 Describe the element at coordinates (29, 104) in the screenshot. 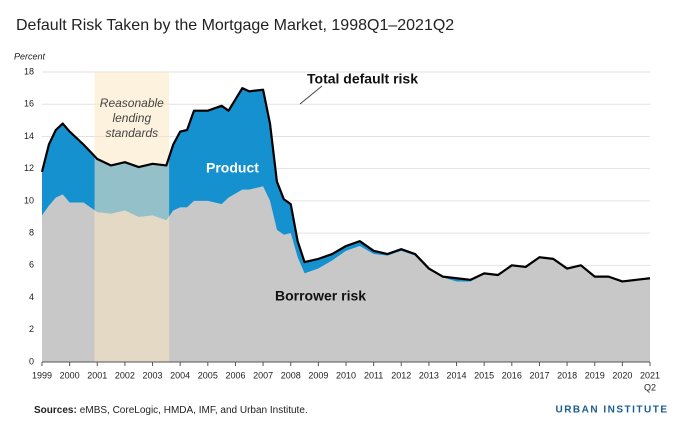

I see `y-tick-label: 16` at that location.